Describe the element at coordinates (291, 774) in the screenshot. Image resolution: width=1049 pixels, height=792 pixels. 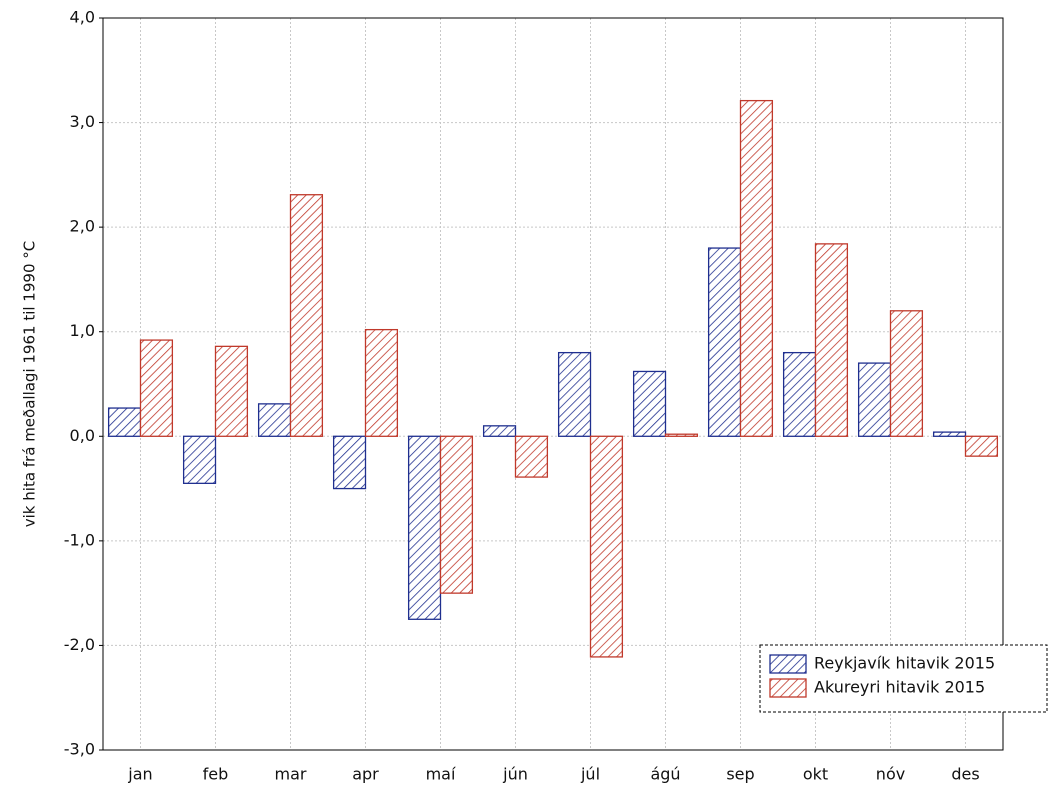
I see `x-tick-label: mar` at that location.